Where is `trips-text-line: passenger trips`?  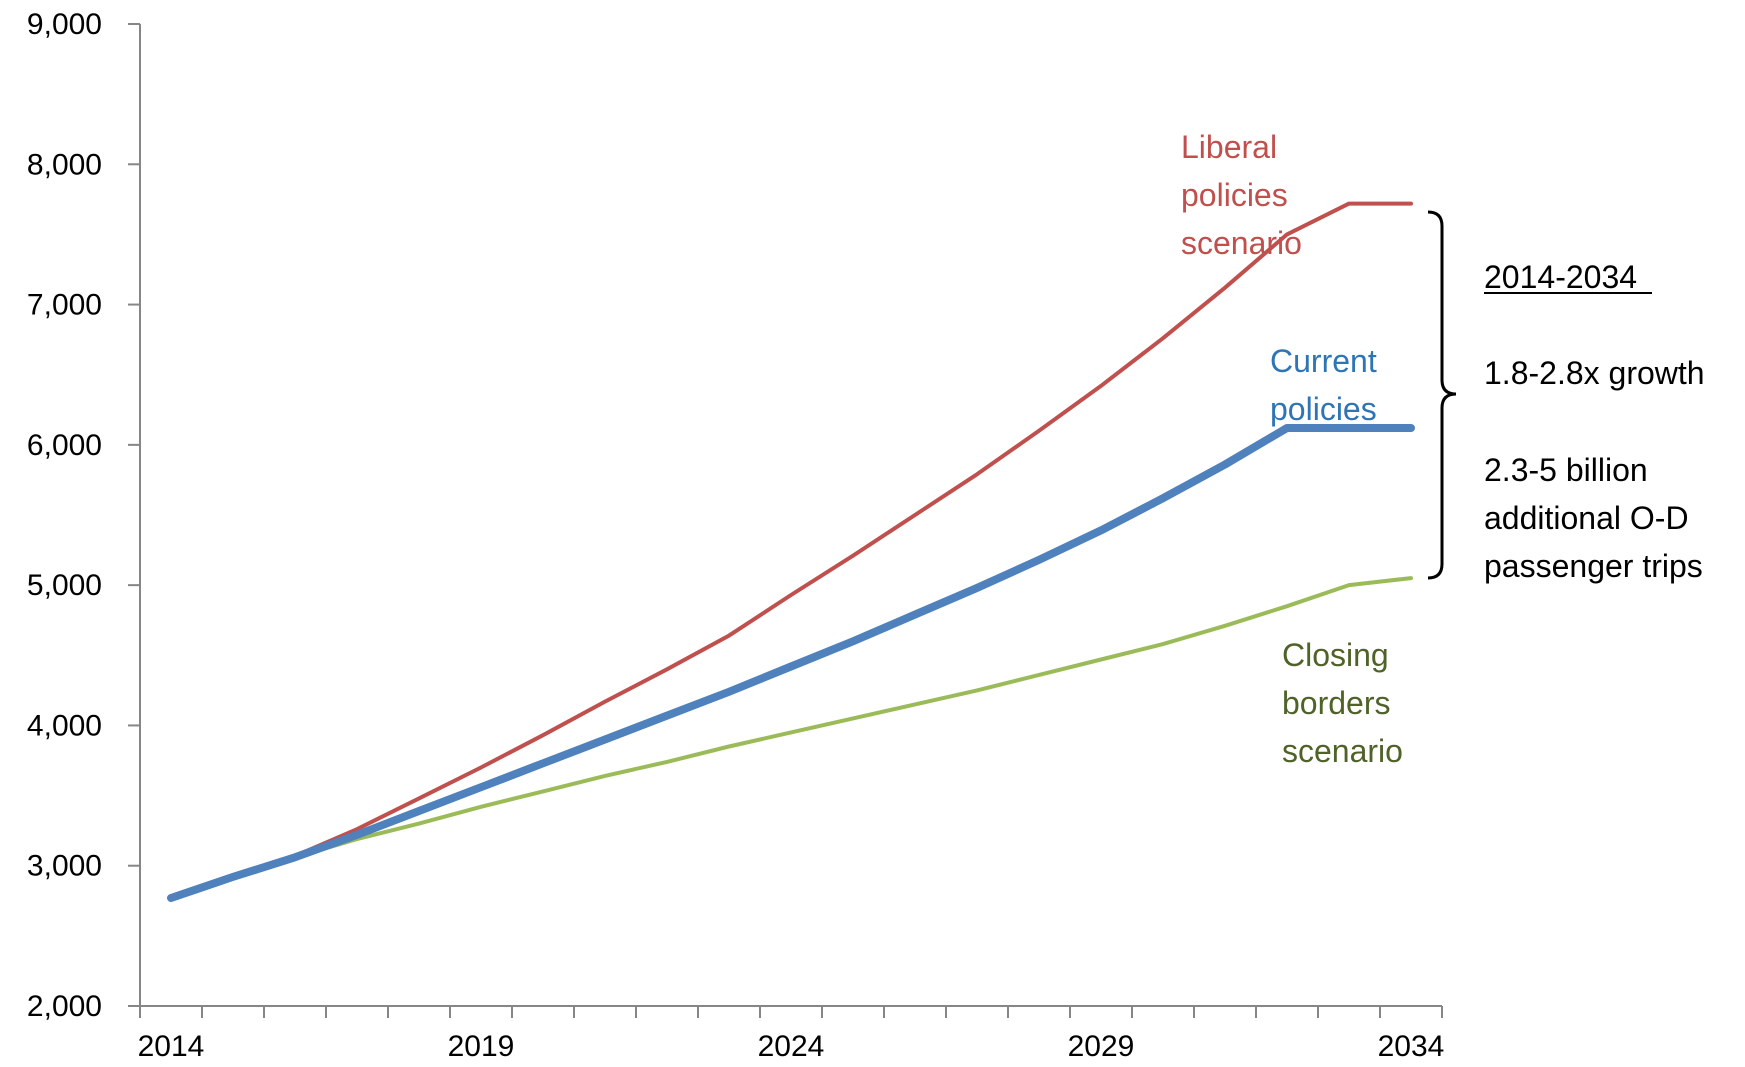
trips-text-line: passenger trips is located at coordinates (1593, 566).